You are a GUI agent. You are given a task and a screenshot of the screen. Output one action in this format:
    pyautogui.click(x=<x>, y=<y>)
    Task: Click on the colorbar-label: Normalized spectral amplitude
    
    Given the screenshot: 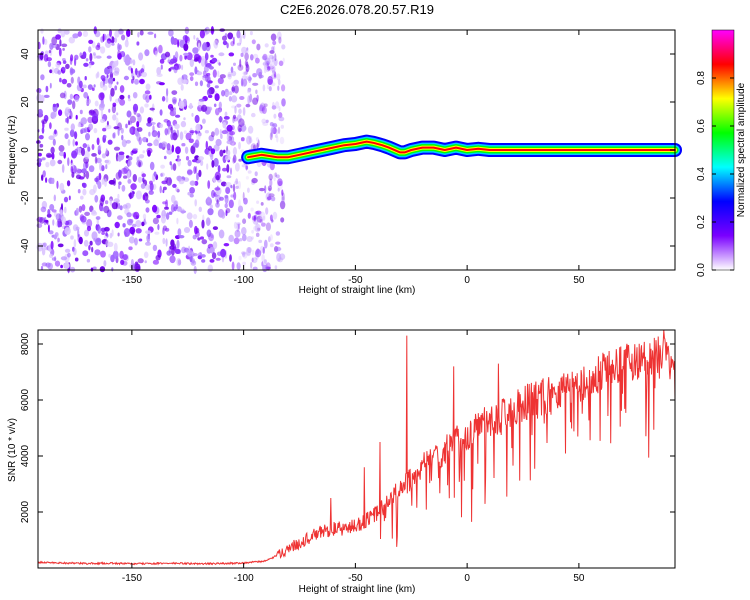 What is the action you would take?
    pyautogui.click(x=741, y=149)
    